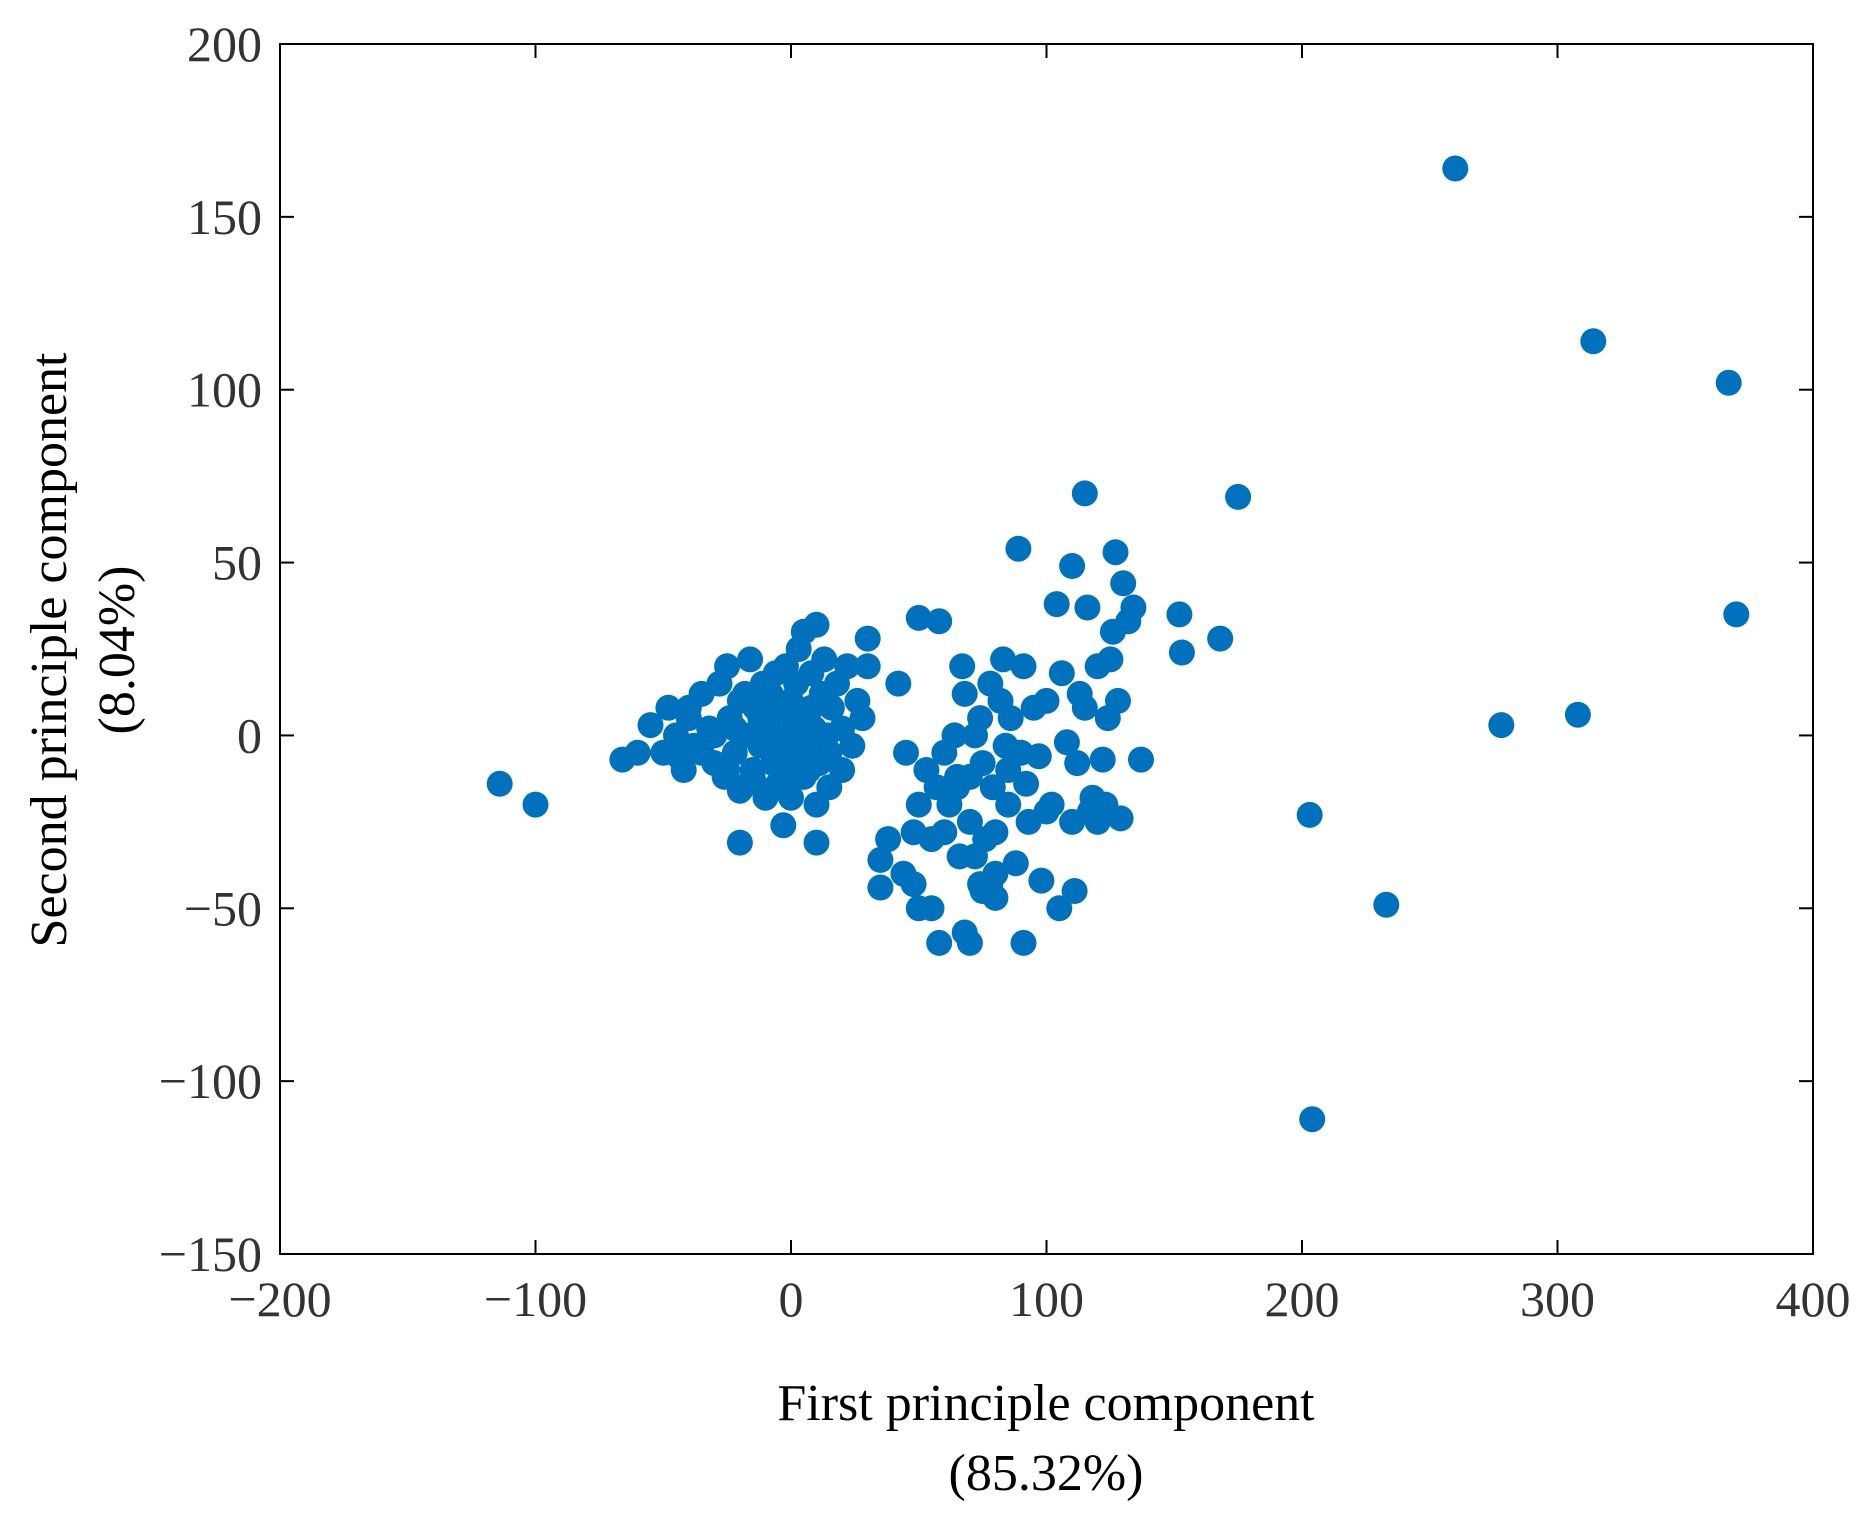  Describe the element at coordinates (49, 650) in the screenshot. I see `y-axis-title-line1: Second principle component` at that location.